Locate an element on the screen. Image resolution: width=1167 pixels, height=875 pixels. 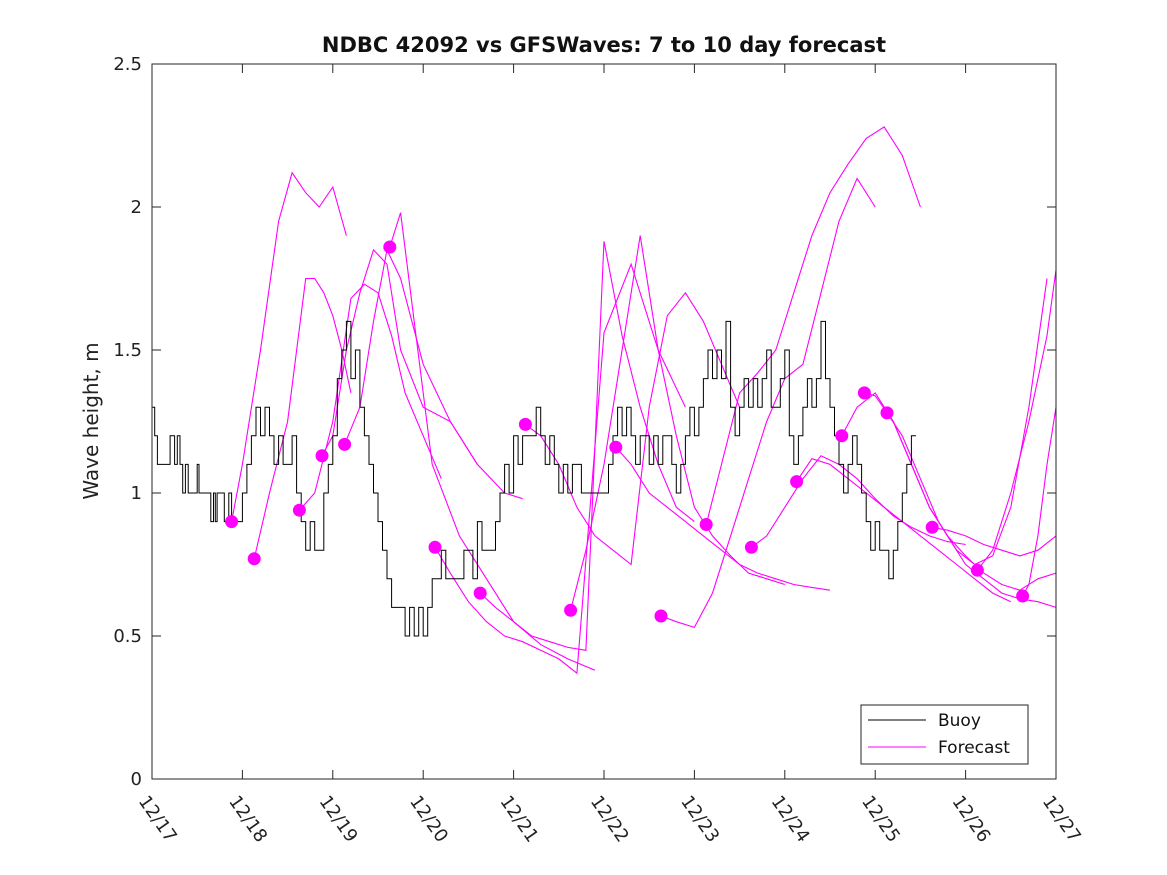
legend-forecast-label: Forecast is located at coordinates (974, 748).